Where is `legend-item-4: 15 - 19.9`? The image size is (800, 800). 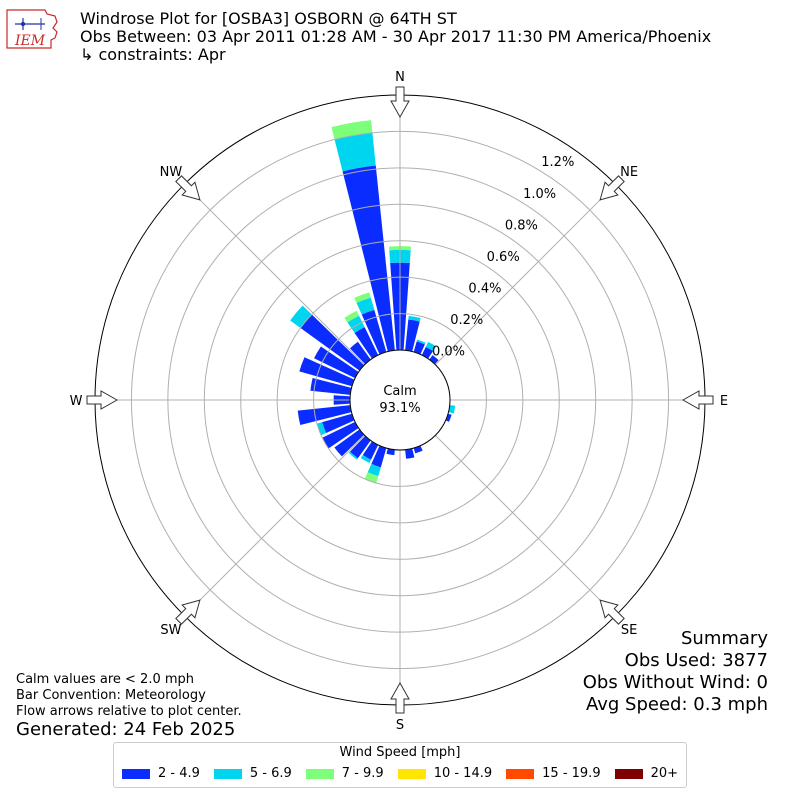 legend-item-4: 15 - 19.9 is located at coordinates (553, 773).